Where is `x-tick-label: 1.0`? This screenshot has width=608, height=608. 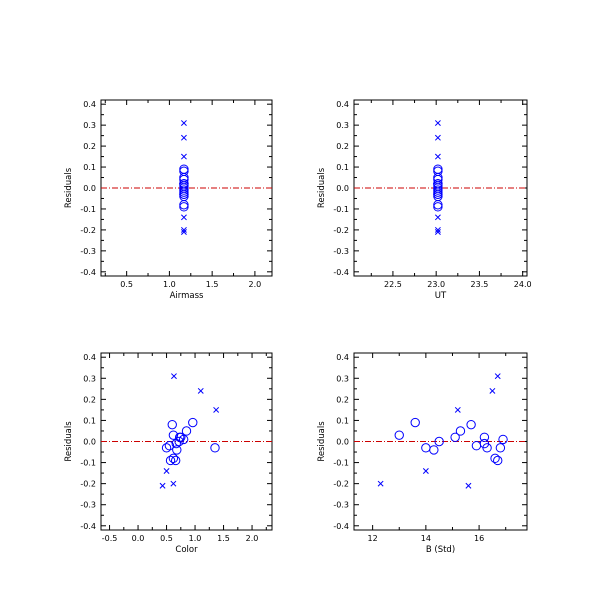
x-tick-label: 1.0 is located at coordinates (169, 284).